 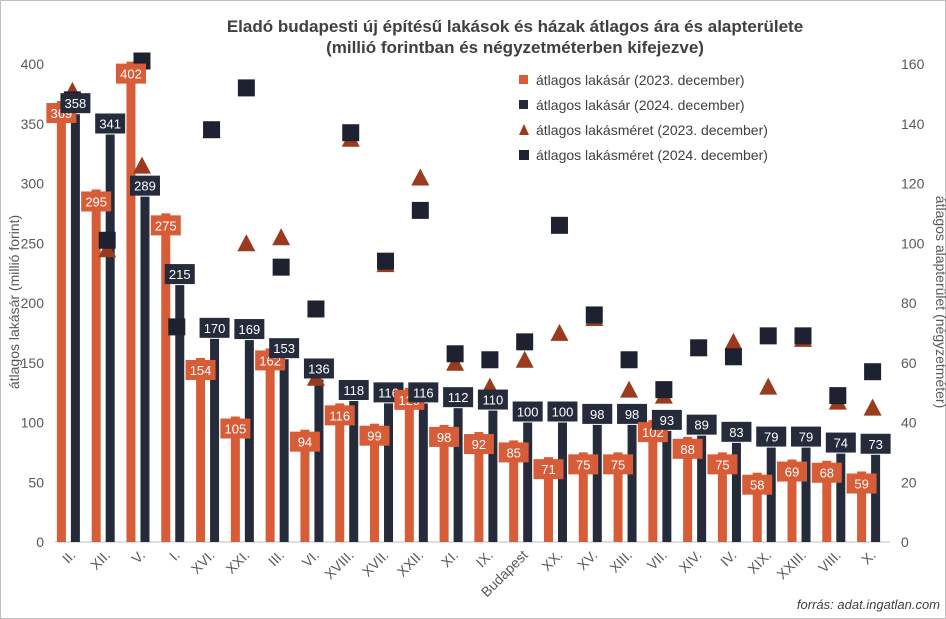 I want to click on data-label-2024: 169, so click(x=250, y=329).